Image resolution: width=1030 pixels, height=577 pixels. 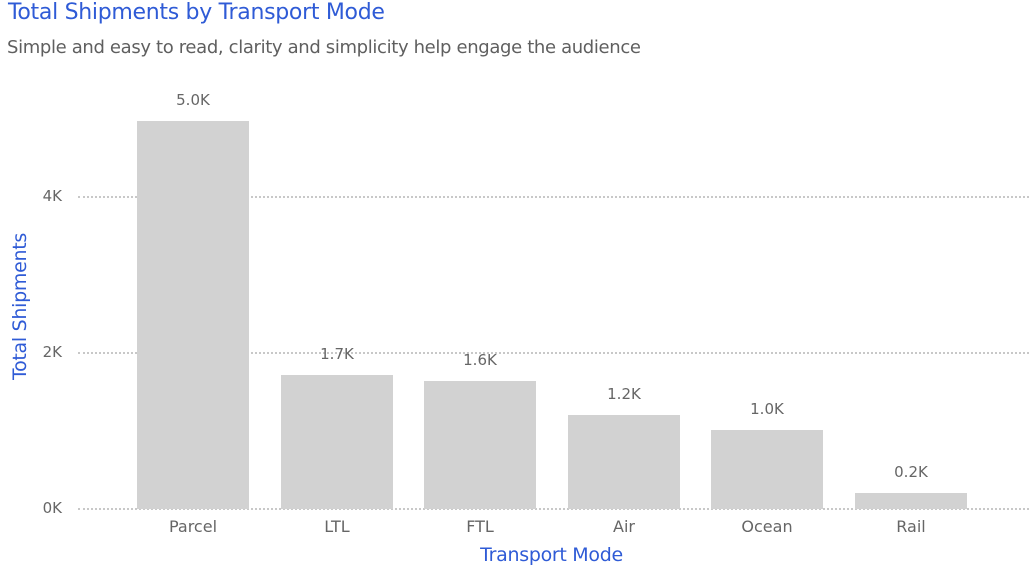 What do you see at coordinates (337, 354) in the screenshot?
I see `data-label-ltl: 1.7K` at bounding box center [337, 354].